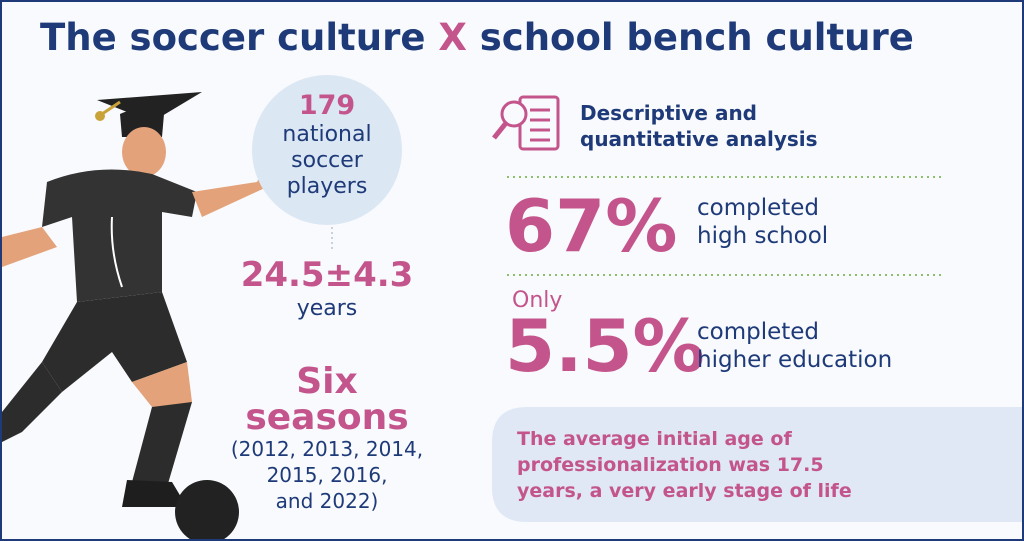  Describe the element at coordinates (795, 360) in the screenshot. I see `label-line: higher education` at that location.